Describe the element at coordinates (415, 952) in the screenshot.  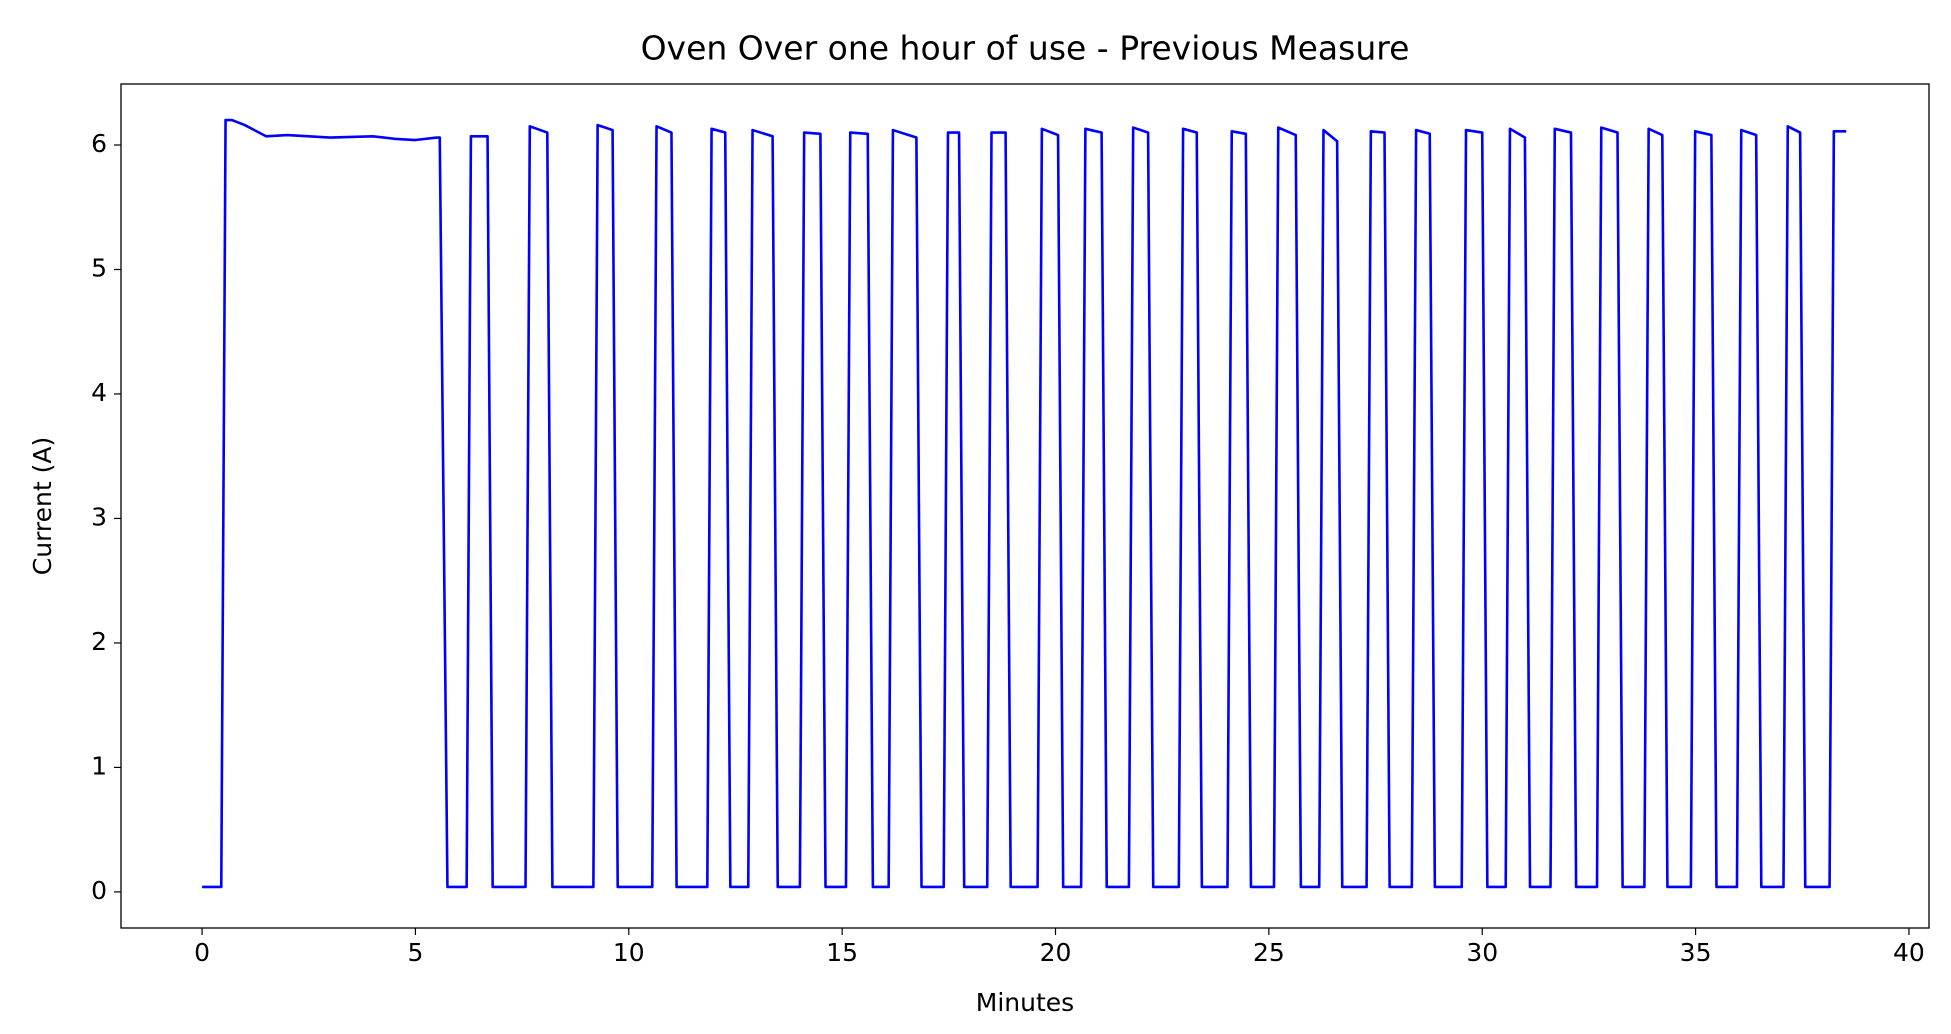
I see `x-tick-label: 5` at that location.